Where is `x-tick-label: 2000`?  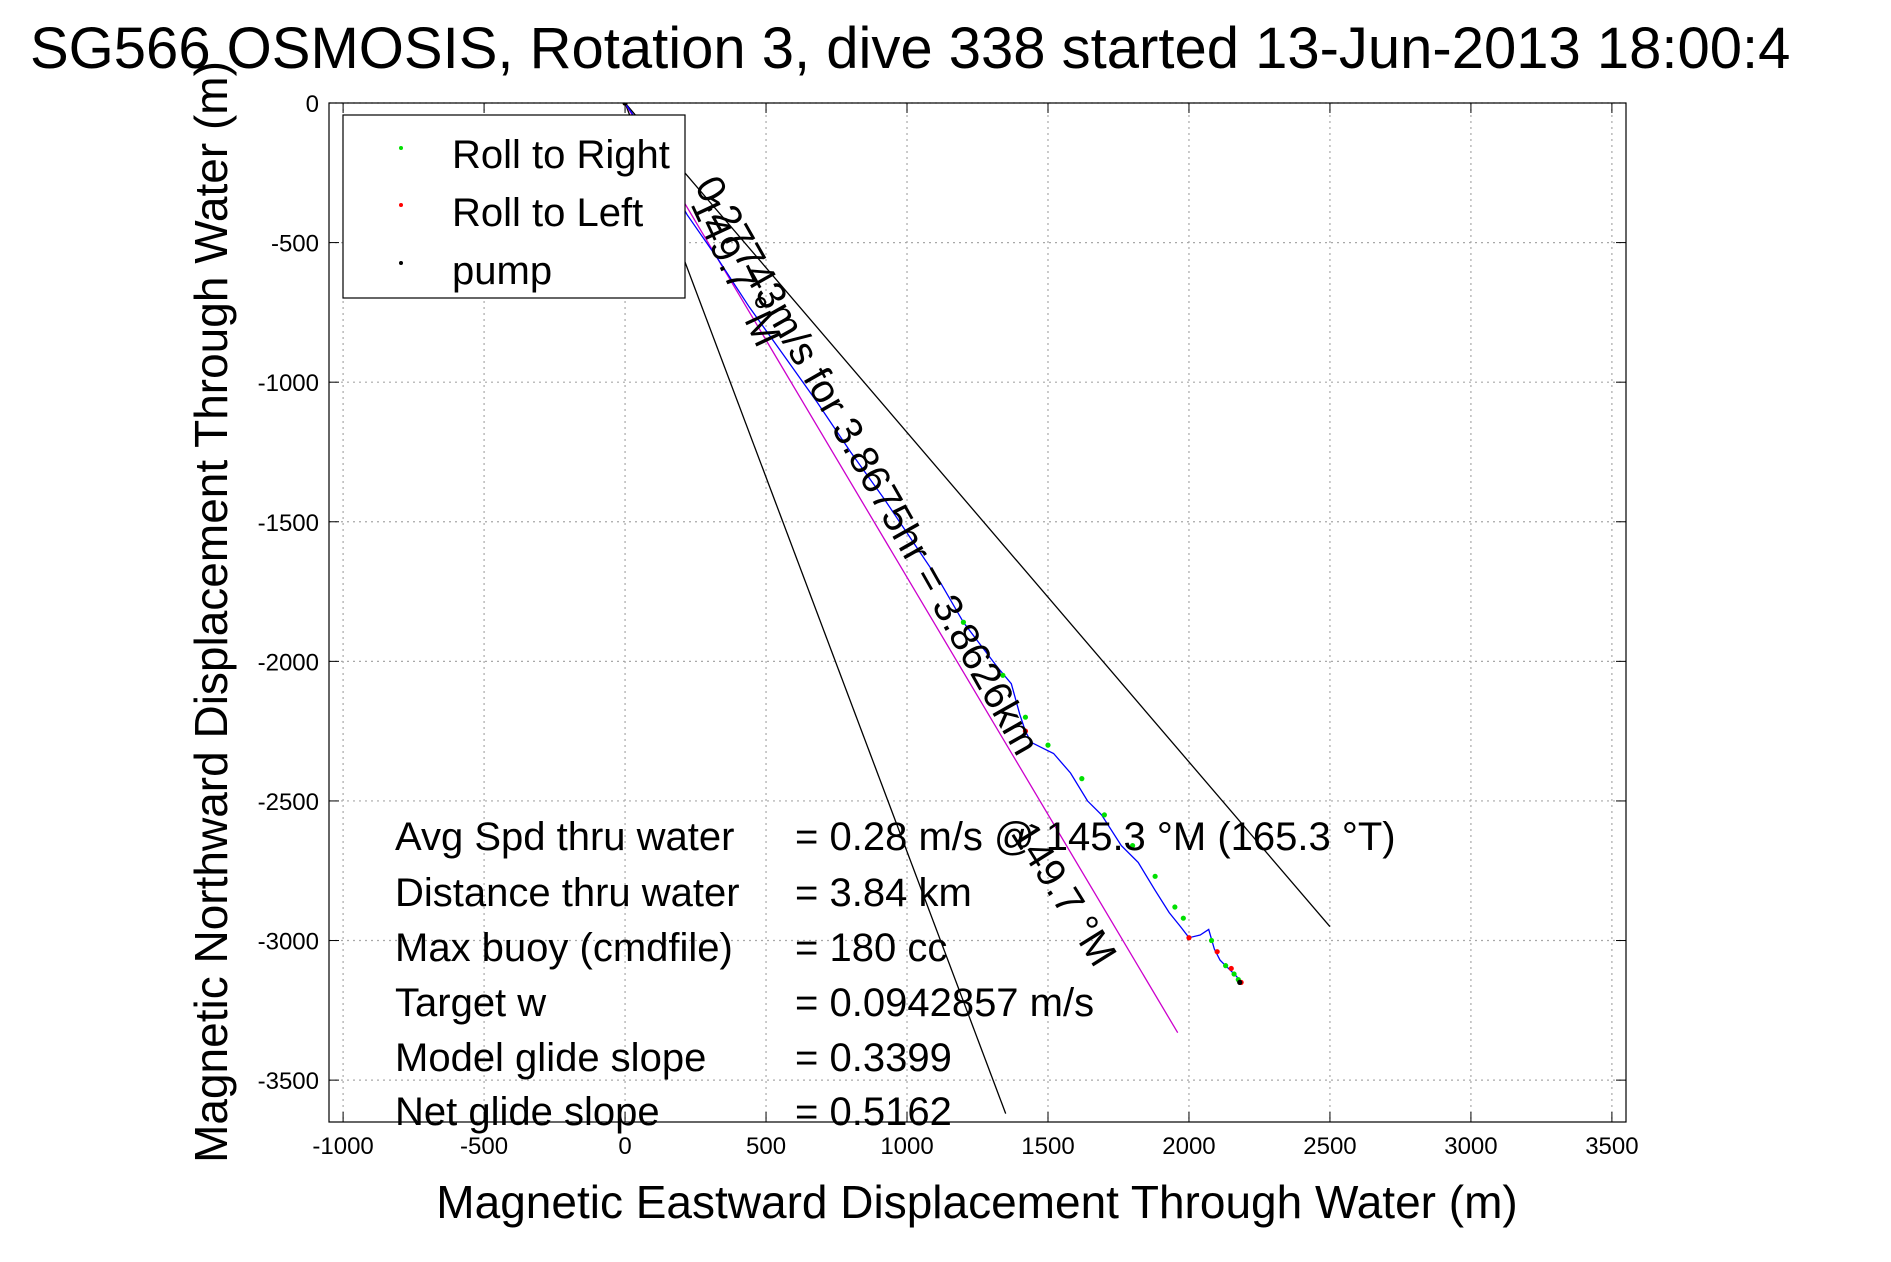 x-tick-label: 2000 is located at coordinates (1188, 1146).